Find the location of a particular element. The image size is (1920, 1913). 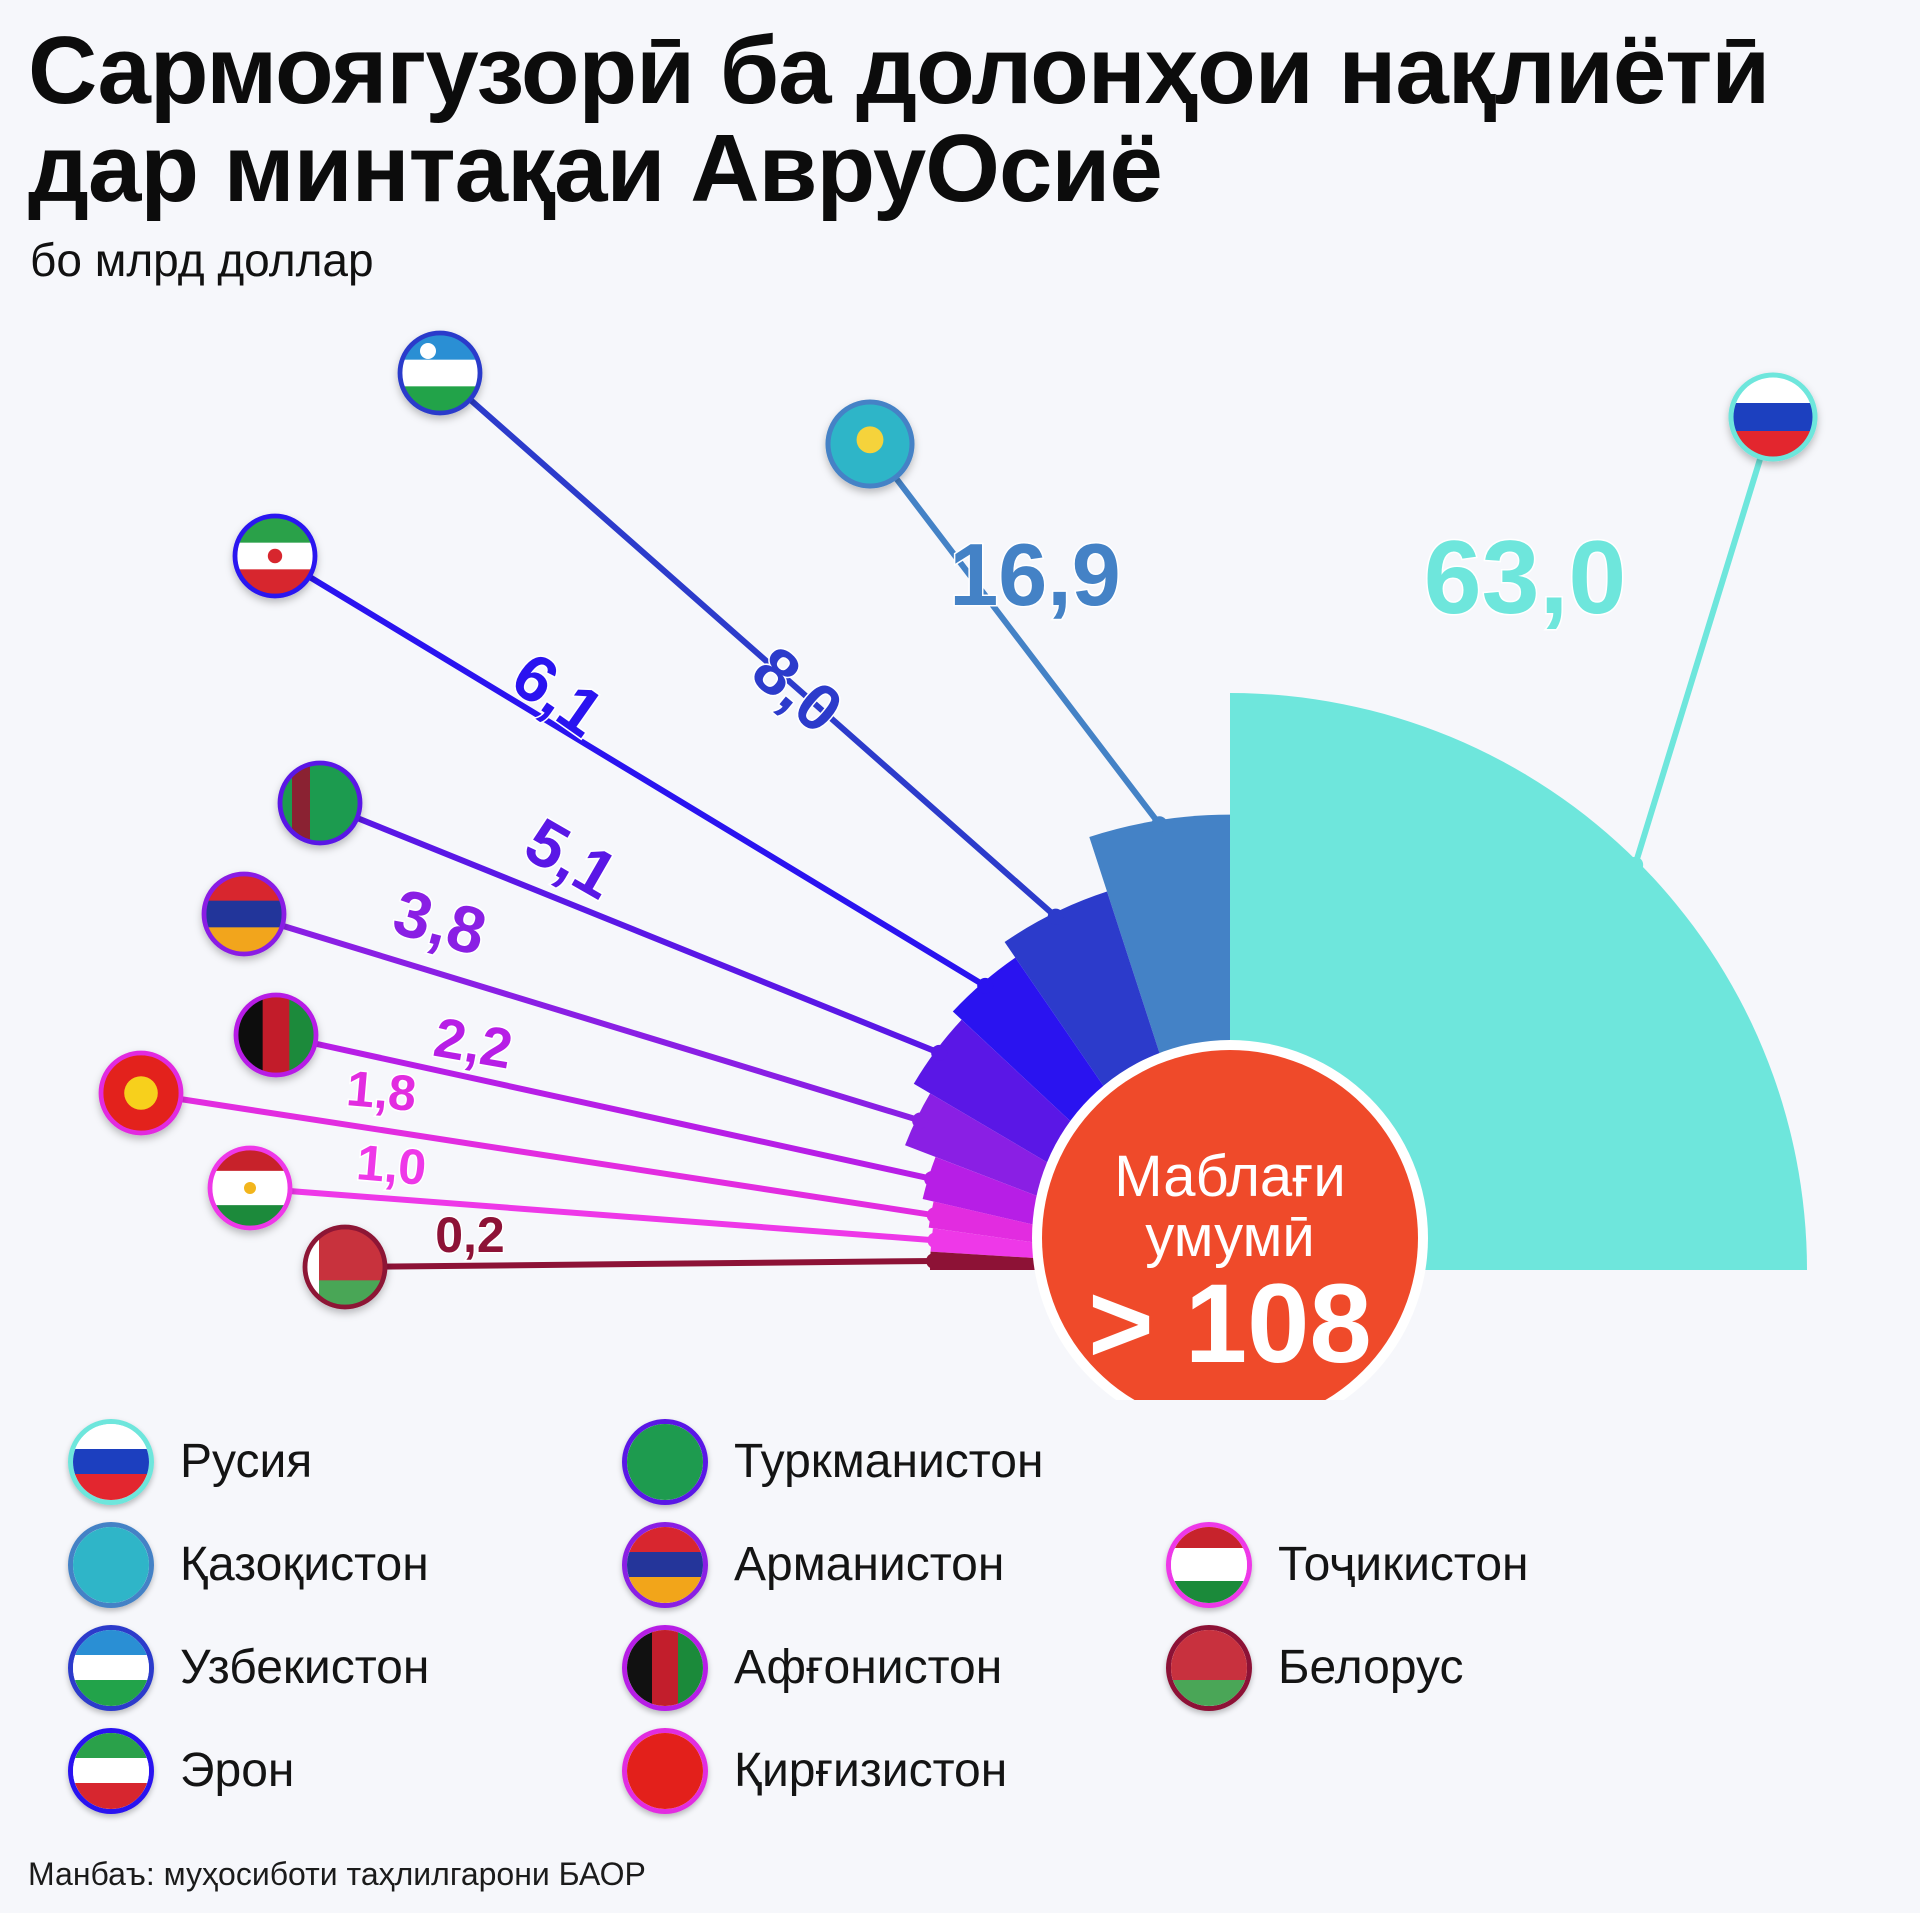

legend-item: Арманистон is located at coordinates (832, 1564).